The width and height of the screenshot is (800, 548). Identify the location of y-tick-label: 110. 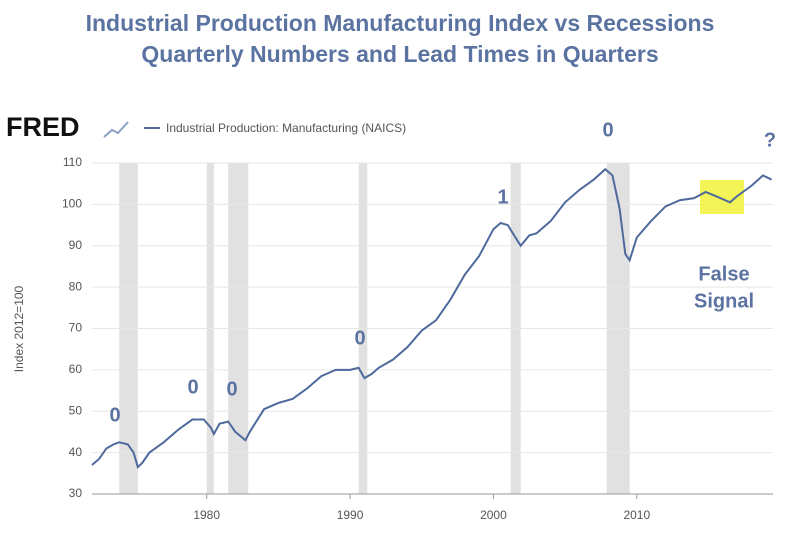
(72, 162).